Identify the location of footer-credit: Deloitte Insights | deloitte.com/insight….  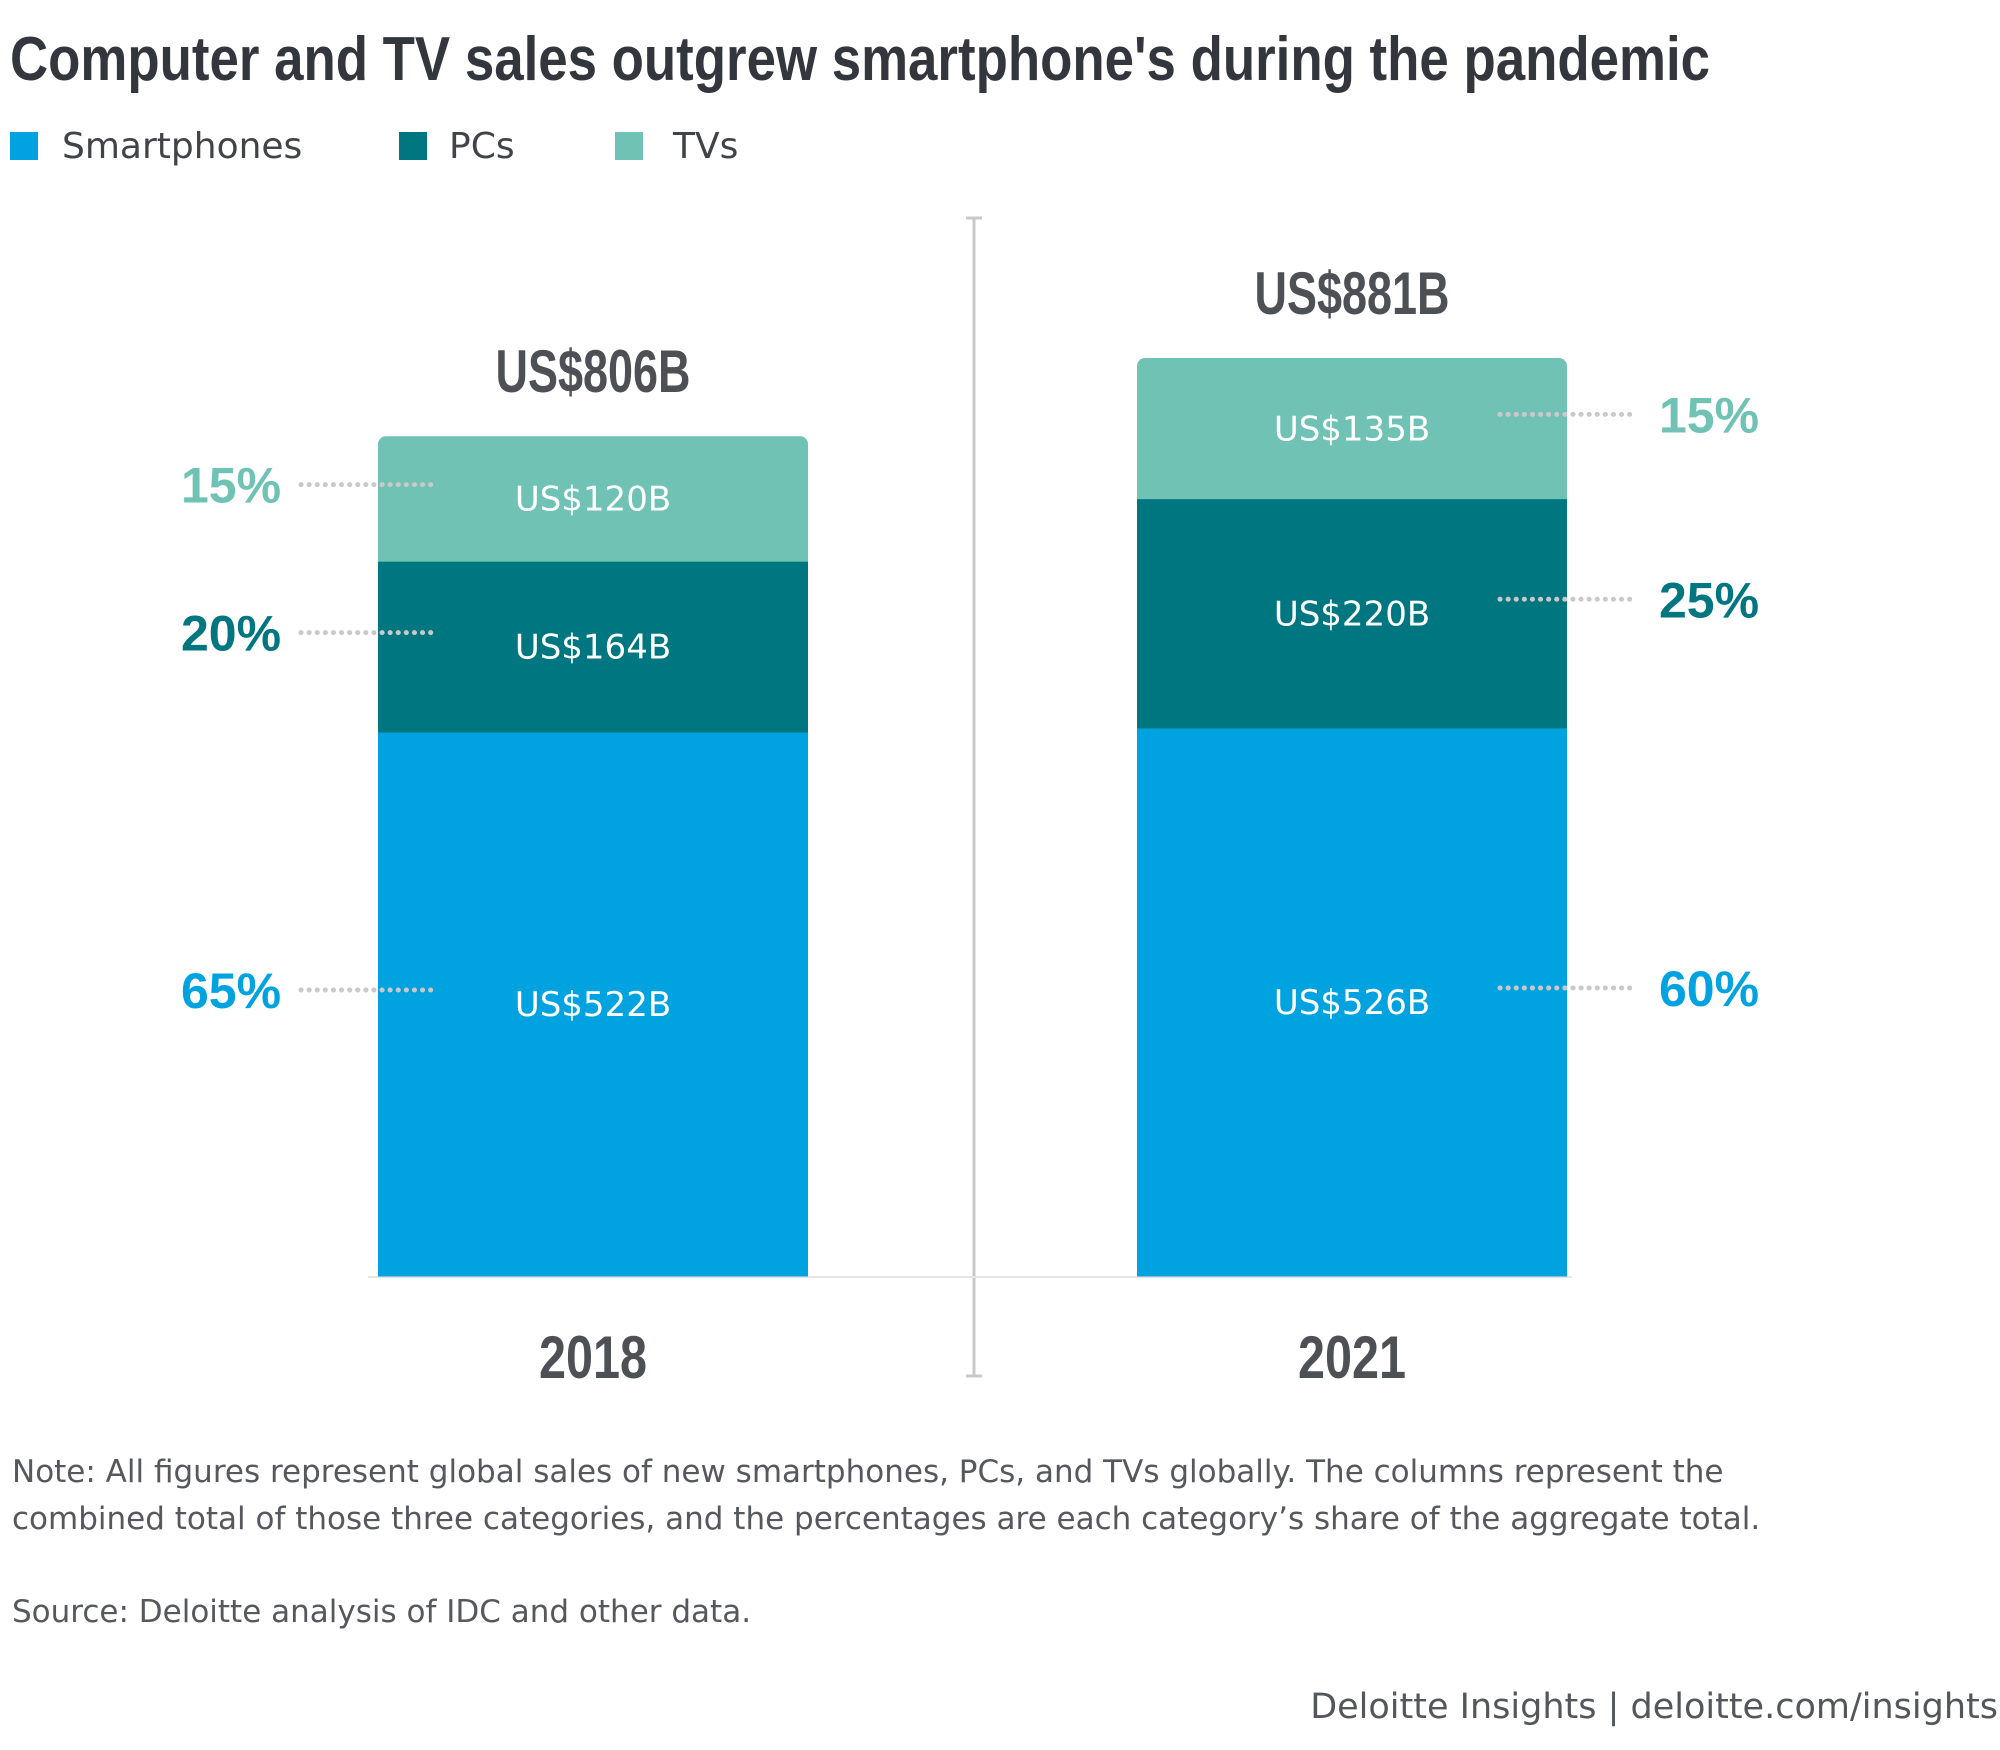
(1654, 1707).